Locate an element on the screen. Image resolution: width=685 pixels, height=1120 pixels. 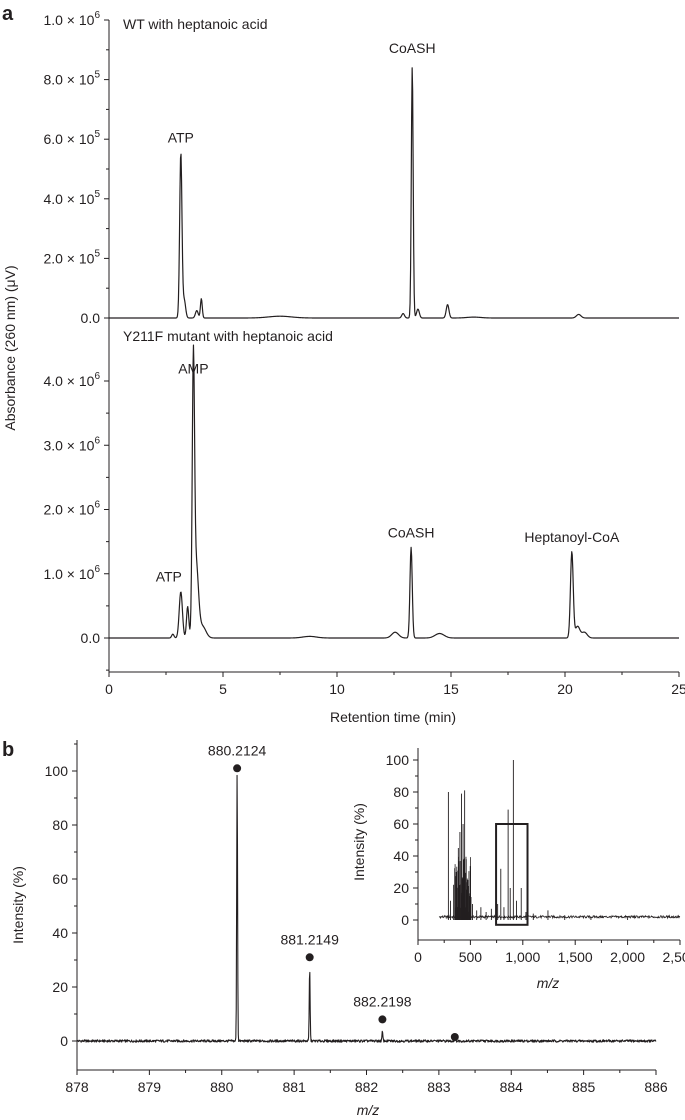
x-tick-label: 882 is located at coordinates (367, 1087).